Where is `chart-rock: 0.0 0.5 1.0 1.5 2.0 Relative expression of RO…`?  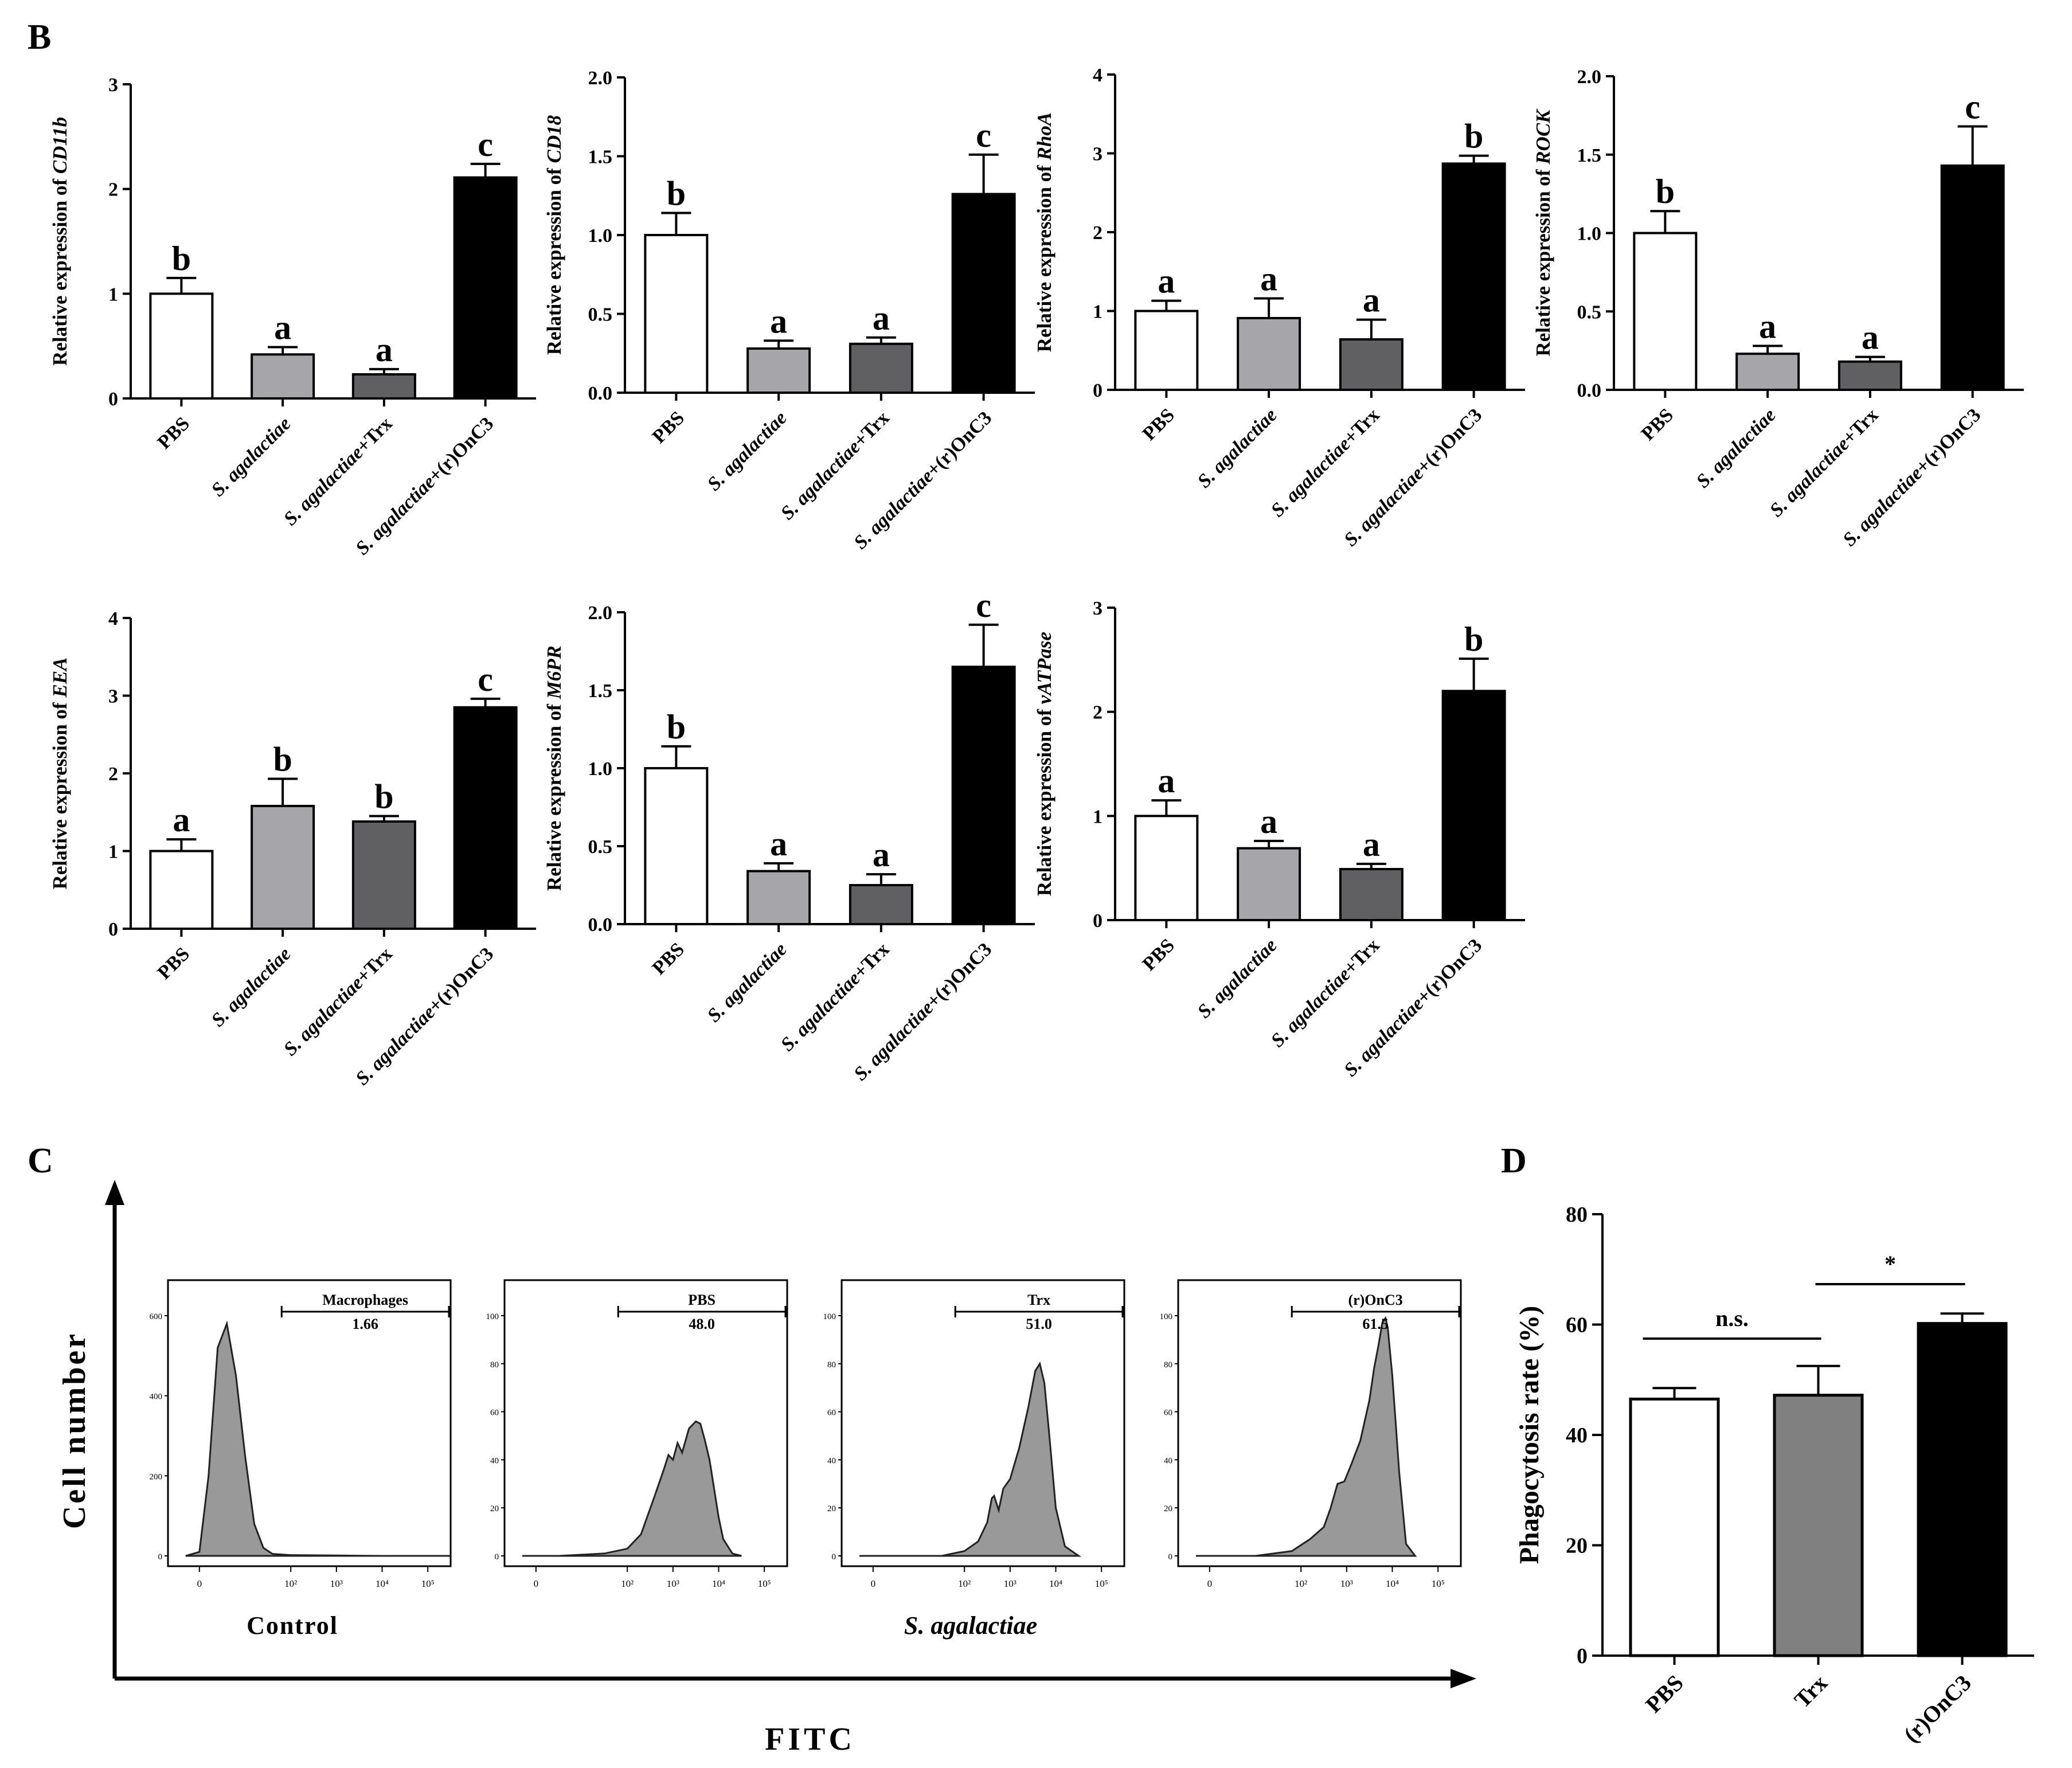 chart-rock: 0.0 0.5 1.0 1.5 2.0 Relative expression of RO… is located at coordinates (1778, 308).